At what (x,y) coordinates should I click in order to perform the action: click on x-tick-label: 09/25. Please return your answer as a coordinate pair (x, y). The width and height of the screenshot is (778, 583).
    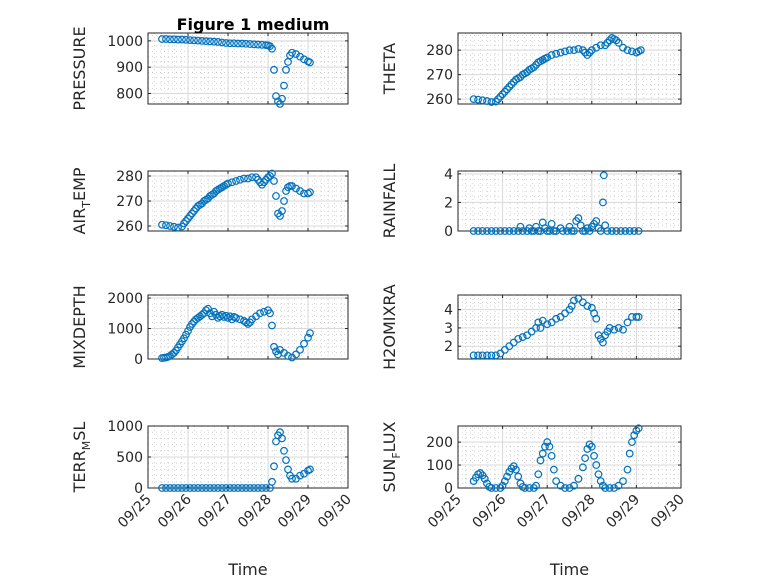
    Looking at the image, I should click on (135, 512).